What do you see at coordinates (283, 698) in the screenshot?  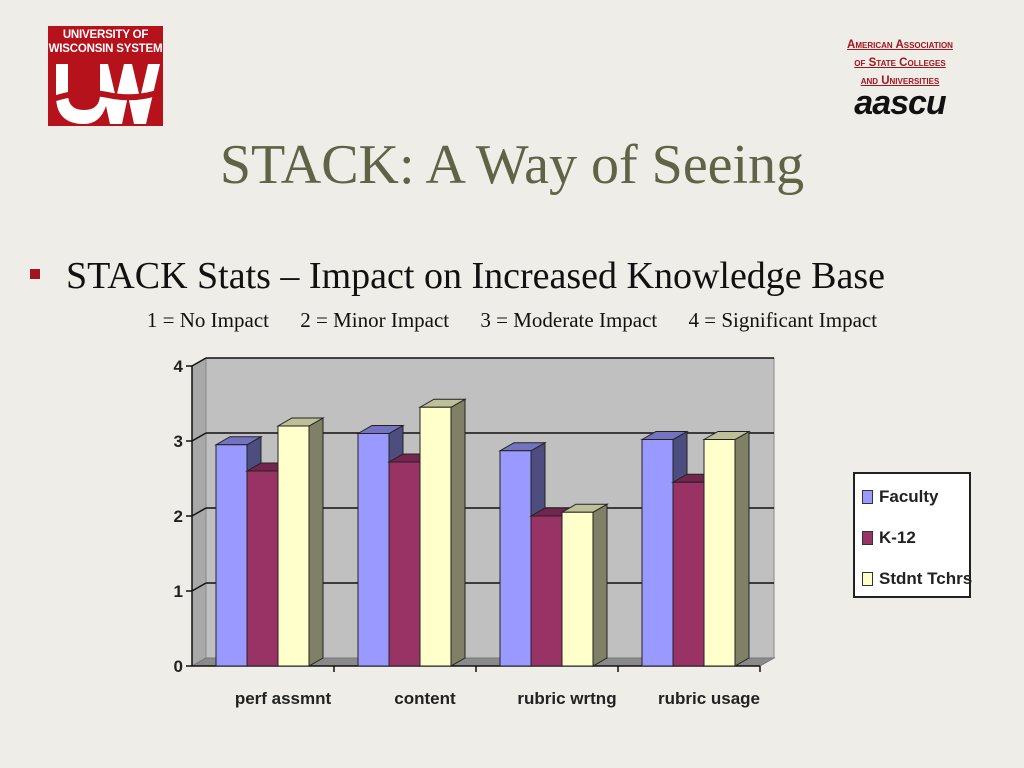 I see `x-tick-label-0: perf assmnt` at bounding box center [283, 698].